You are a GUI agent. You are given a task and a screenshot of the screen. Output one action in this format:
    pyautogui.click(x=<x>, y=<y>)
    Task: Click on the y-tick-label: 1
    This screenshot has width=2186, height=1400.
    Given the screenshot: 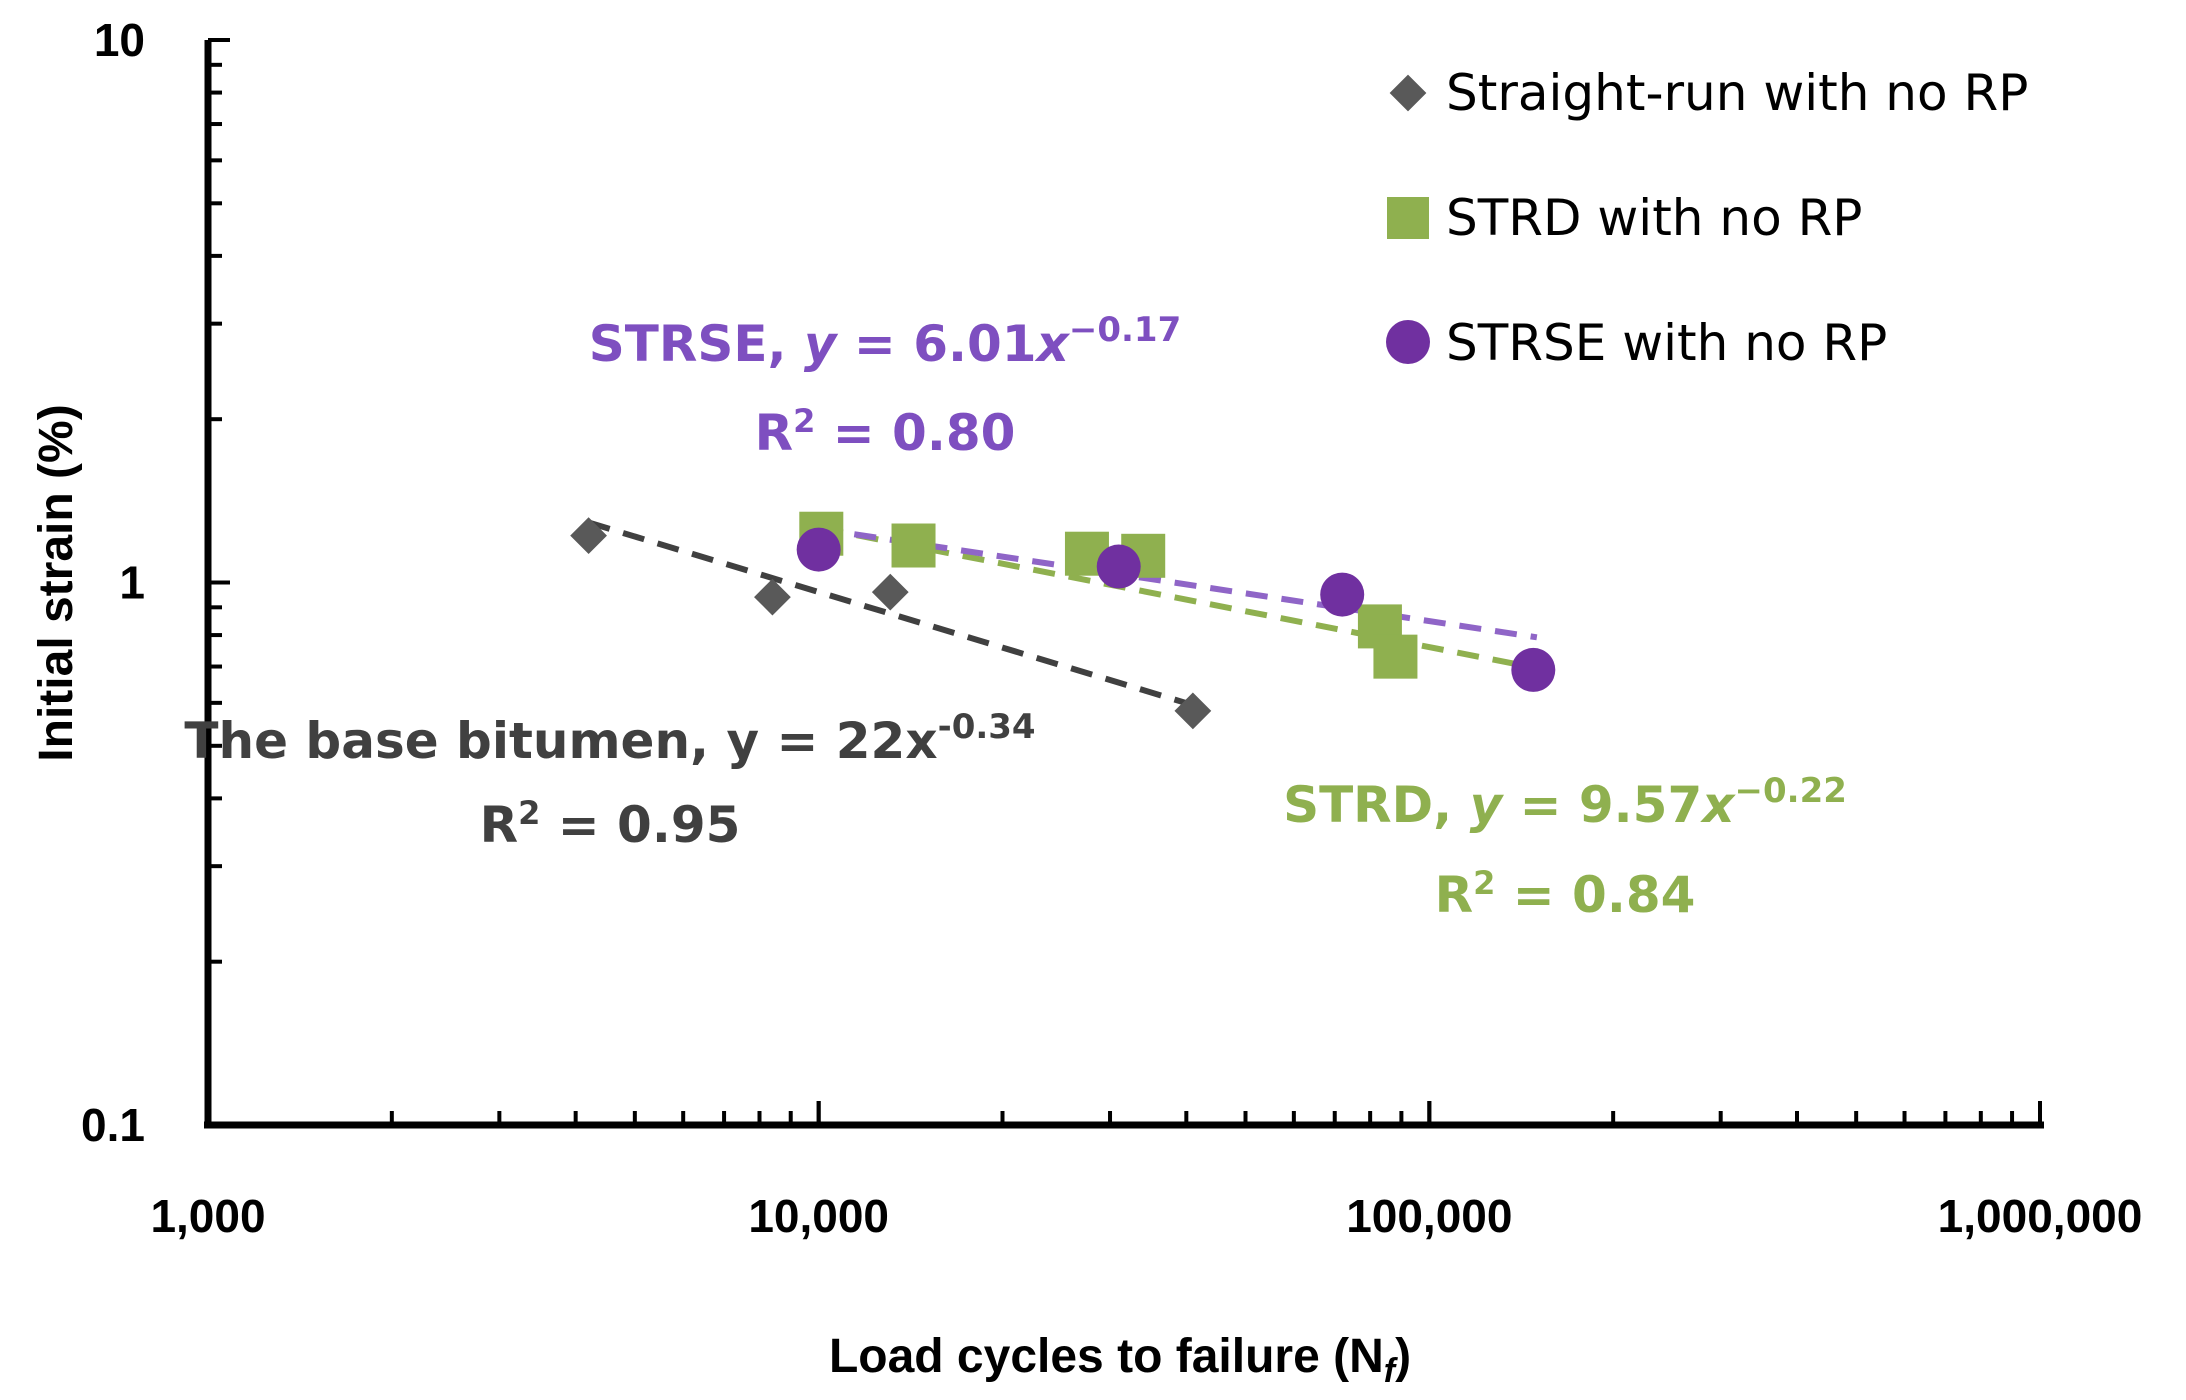 What is the action you would take?
    pyautogui.click(x=132, y=583)
    